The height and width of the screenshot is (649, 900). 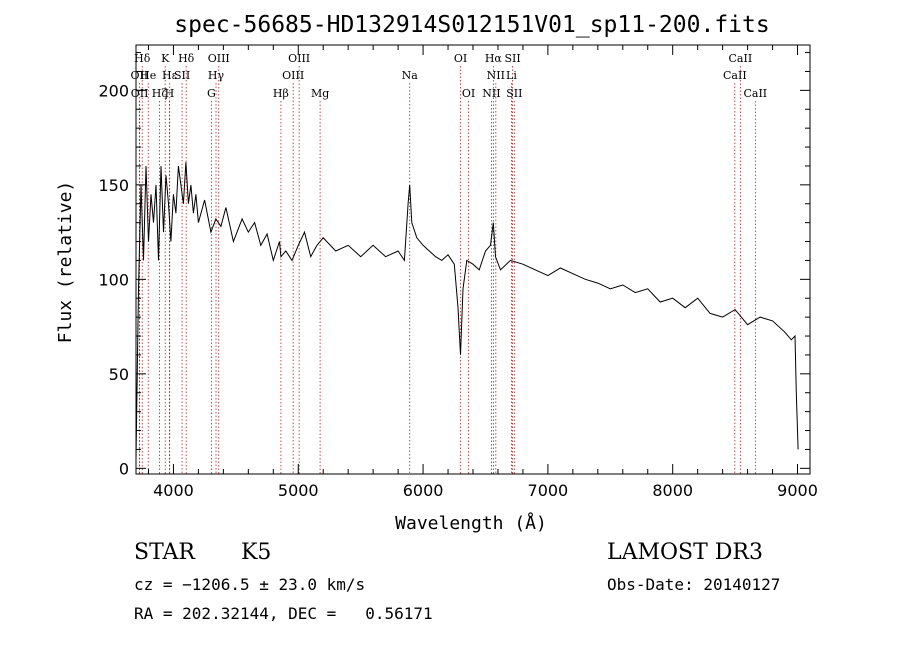 What do you see at coordinates (460, 58) in the screenshot?
I see `spectral-line-label-5: OI` at bounding box center [460, 58].